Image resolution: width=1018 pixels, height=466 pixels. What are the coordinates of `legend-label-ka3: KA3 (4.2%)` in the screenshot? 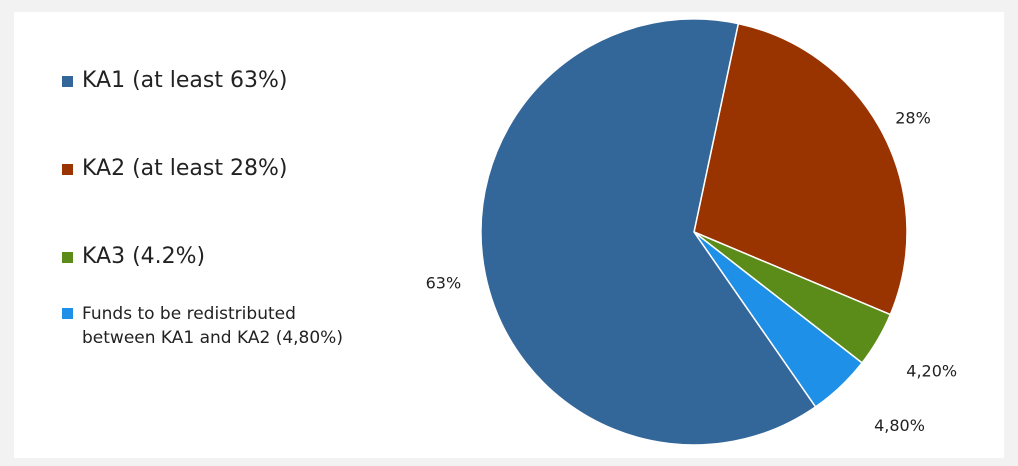 It's located at (144, 256).